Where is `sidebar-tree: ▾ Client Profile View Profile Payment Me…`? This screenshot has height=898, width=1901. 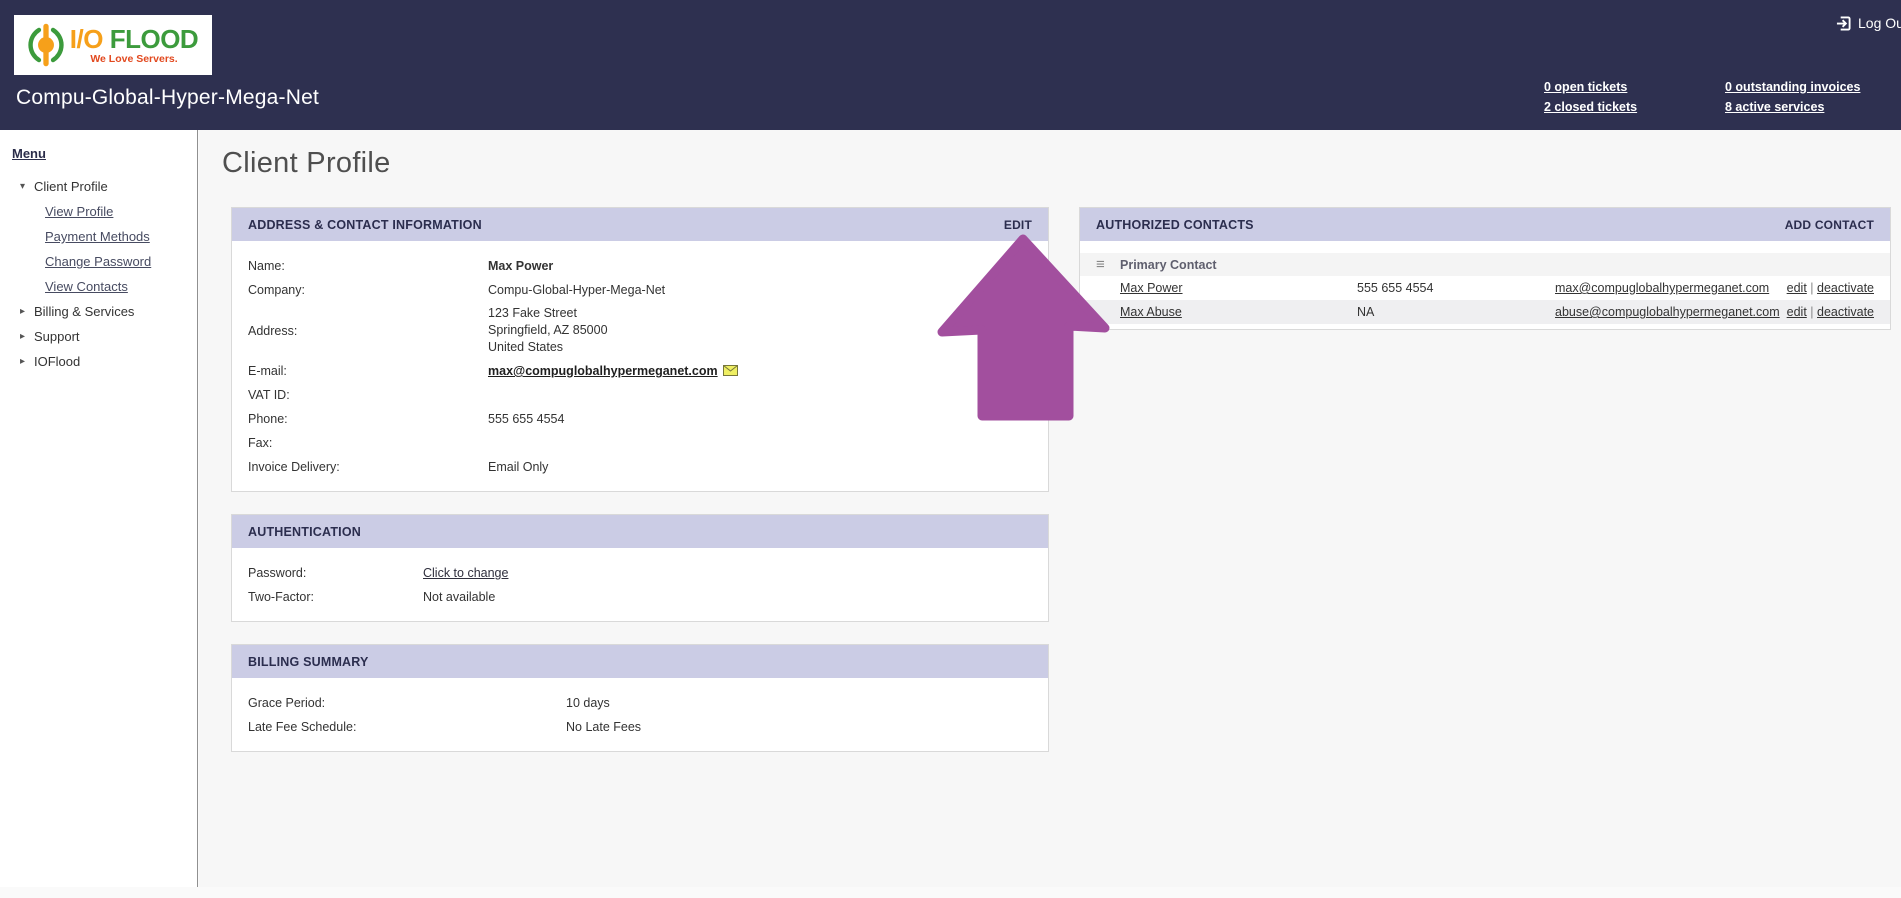
sidebar-tree: ▾ Client Profile View Profile Payment Me… is located at coordinates (98, 274).